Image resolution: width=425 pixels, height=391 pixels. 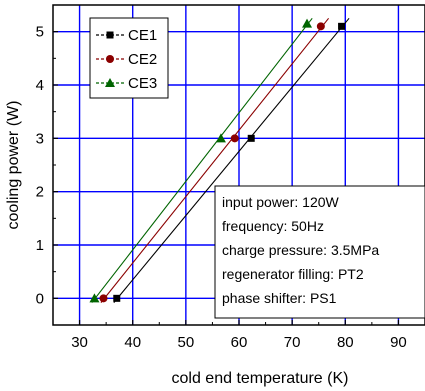 What do you see at coordinates (110, 59) in the screenshot?
I see `legend-marker-ce2` at bounding box center [110, 59].